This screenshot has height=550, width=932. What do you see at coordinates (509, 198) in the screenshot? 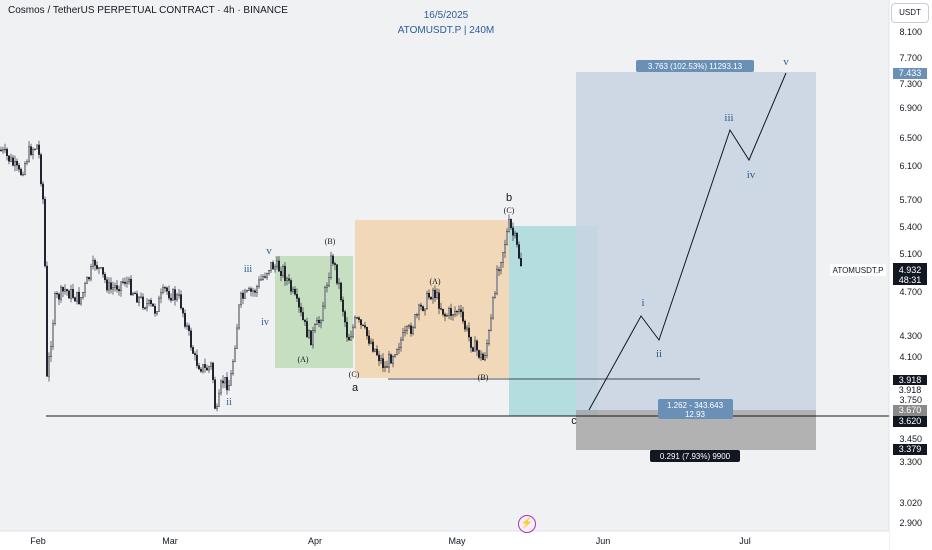
I see `wave-label-b: b` at bounding box center [509, 198].